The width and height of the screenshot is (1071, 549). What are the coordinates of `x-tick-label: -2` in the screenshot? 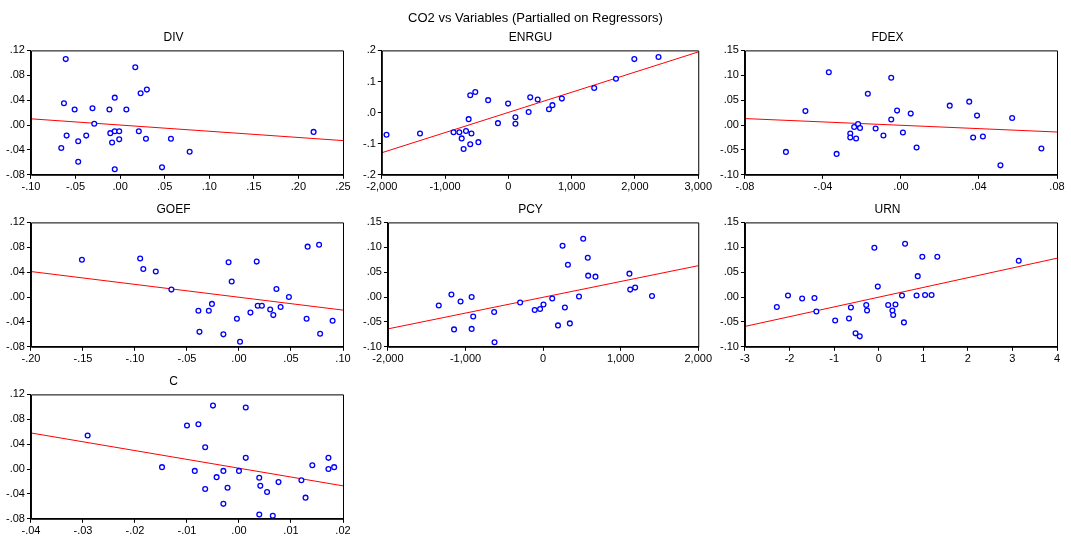 It's located at (789, 358).